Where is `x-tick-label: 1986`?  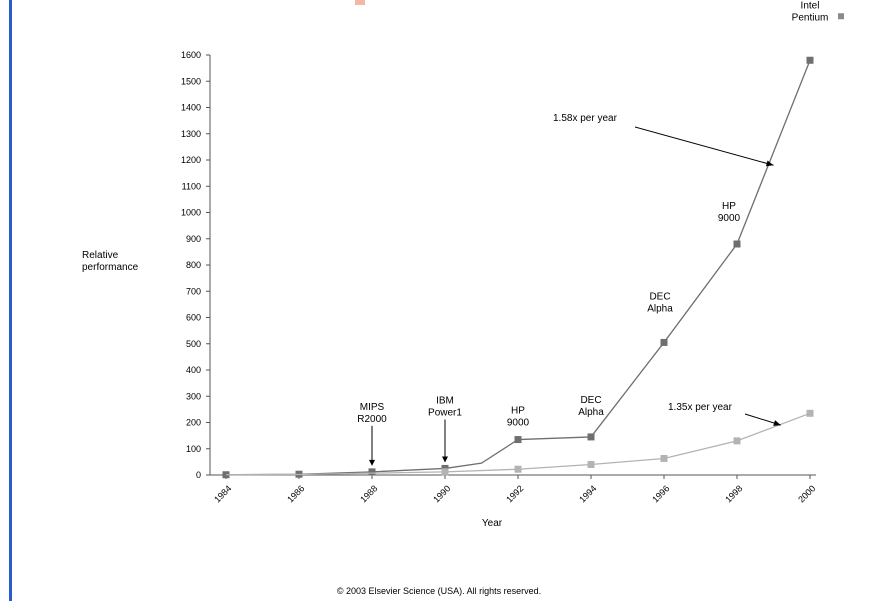
x-tick-label: 1986 is located at coordinates (295, 493).